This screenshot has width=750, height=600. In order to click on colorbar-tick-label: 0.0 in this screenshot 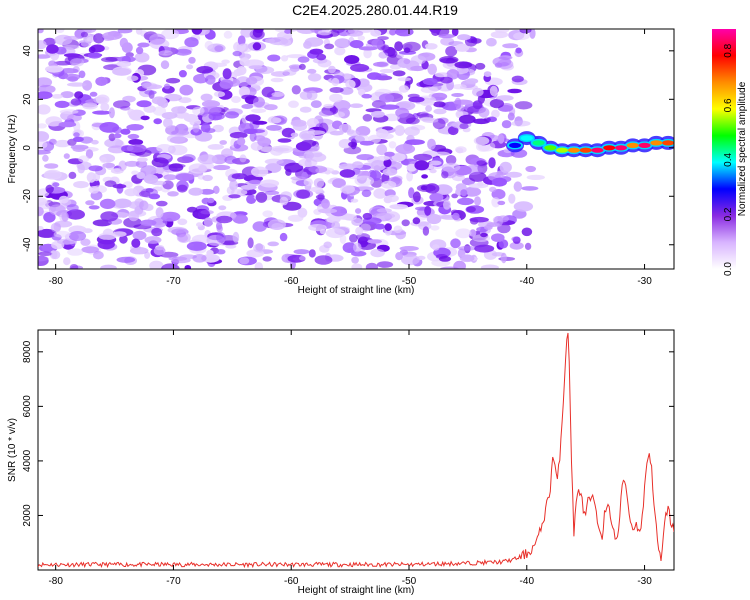, I will do `click(728, 269)`.